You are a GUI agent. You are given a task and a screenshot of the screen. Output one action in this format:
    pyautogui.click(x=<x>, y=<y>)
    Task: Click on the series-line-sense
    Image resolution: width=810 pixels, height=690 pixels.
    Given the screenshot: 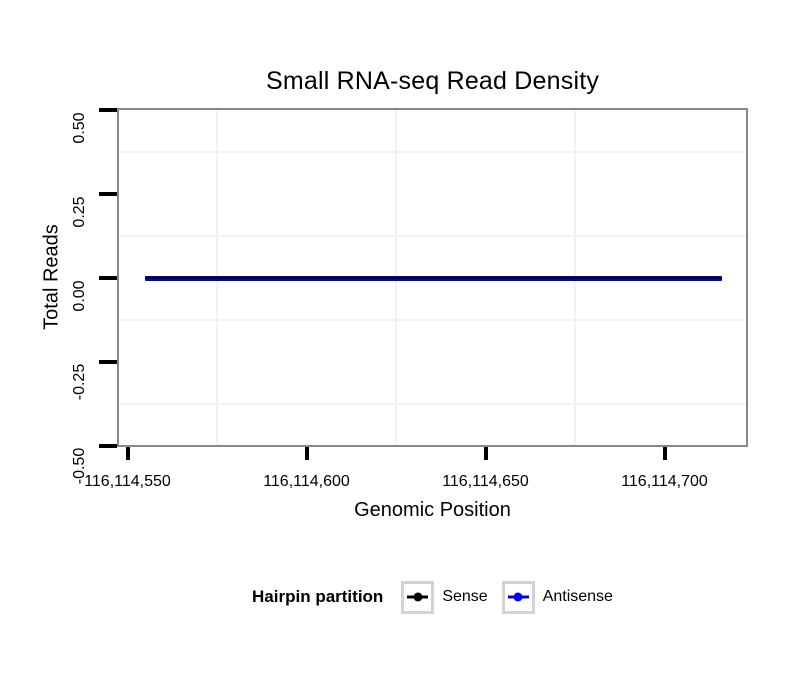 What is the action you would take?
    pyautogui.click(x=433, y=278)
    